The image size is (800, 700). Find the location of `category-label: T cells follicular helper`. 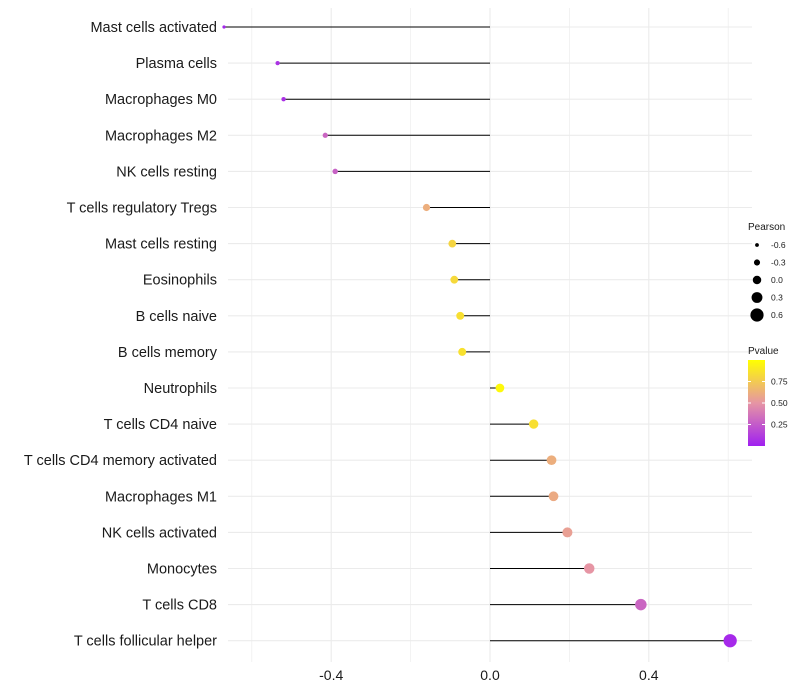

category-label: T cells follicular helper is located at coordinates (145, 642).